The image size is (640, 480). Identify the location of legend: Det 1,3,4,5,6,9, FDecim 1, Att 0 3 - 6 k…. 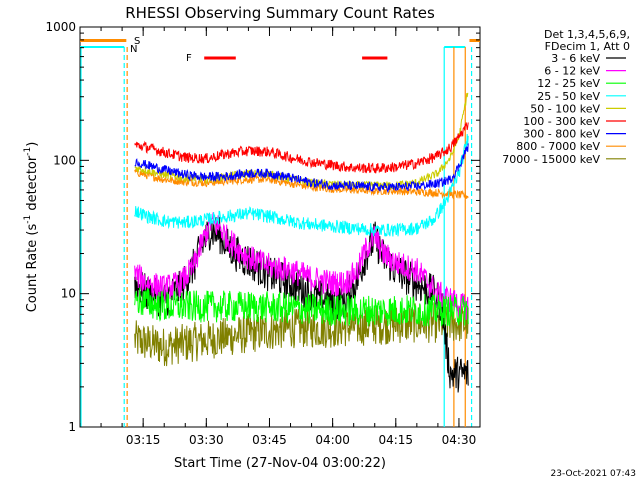
(566, 97).